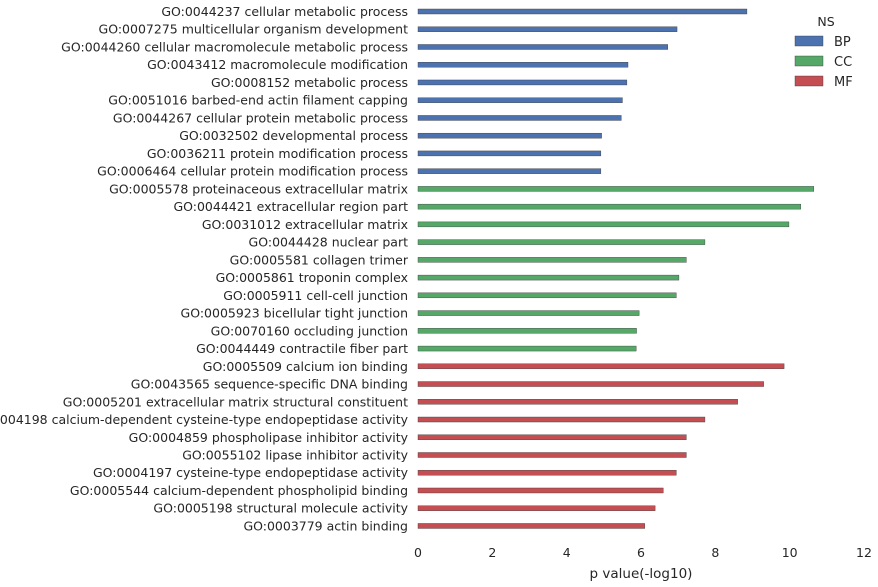 The height and width of the screenshot is (587, 878). I want to click on legend-label-cc: CC, so click(843, 62).